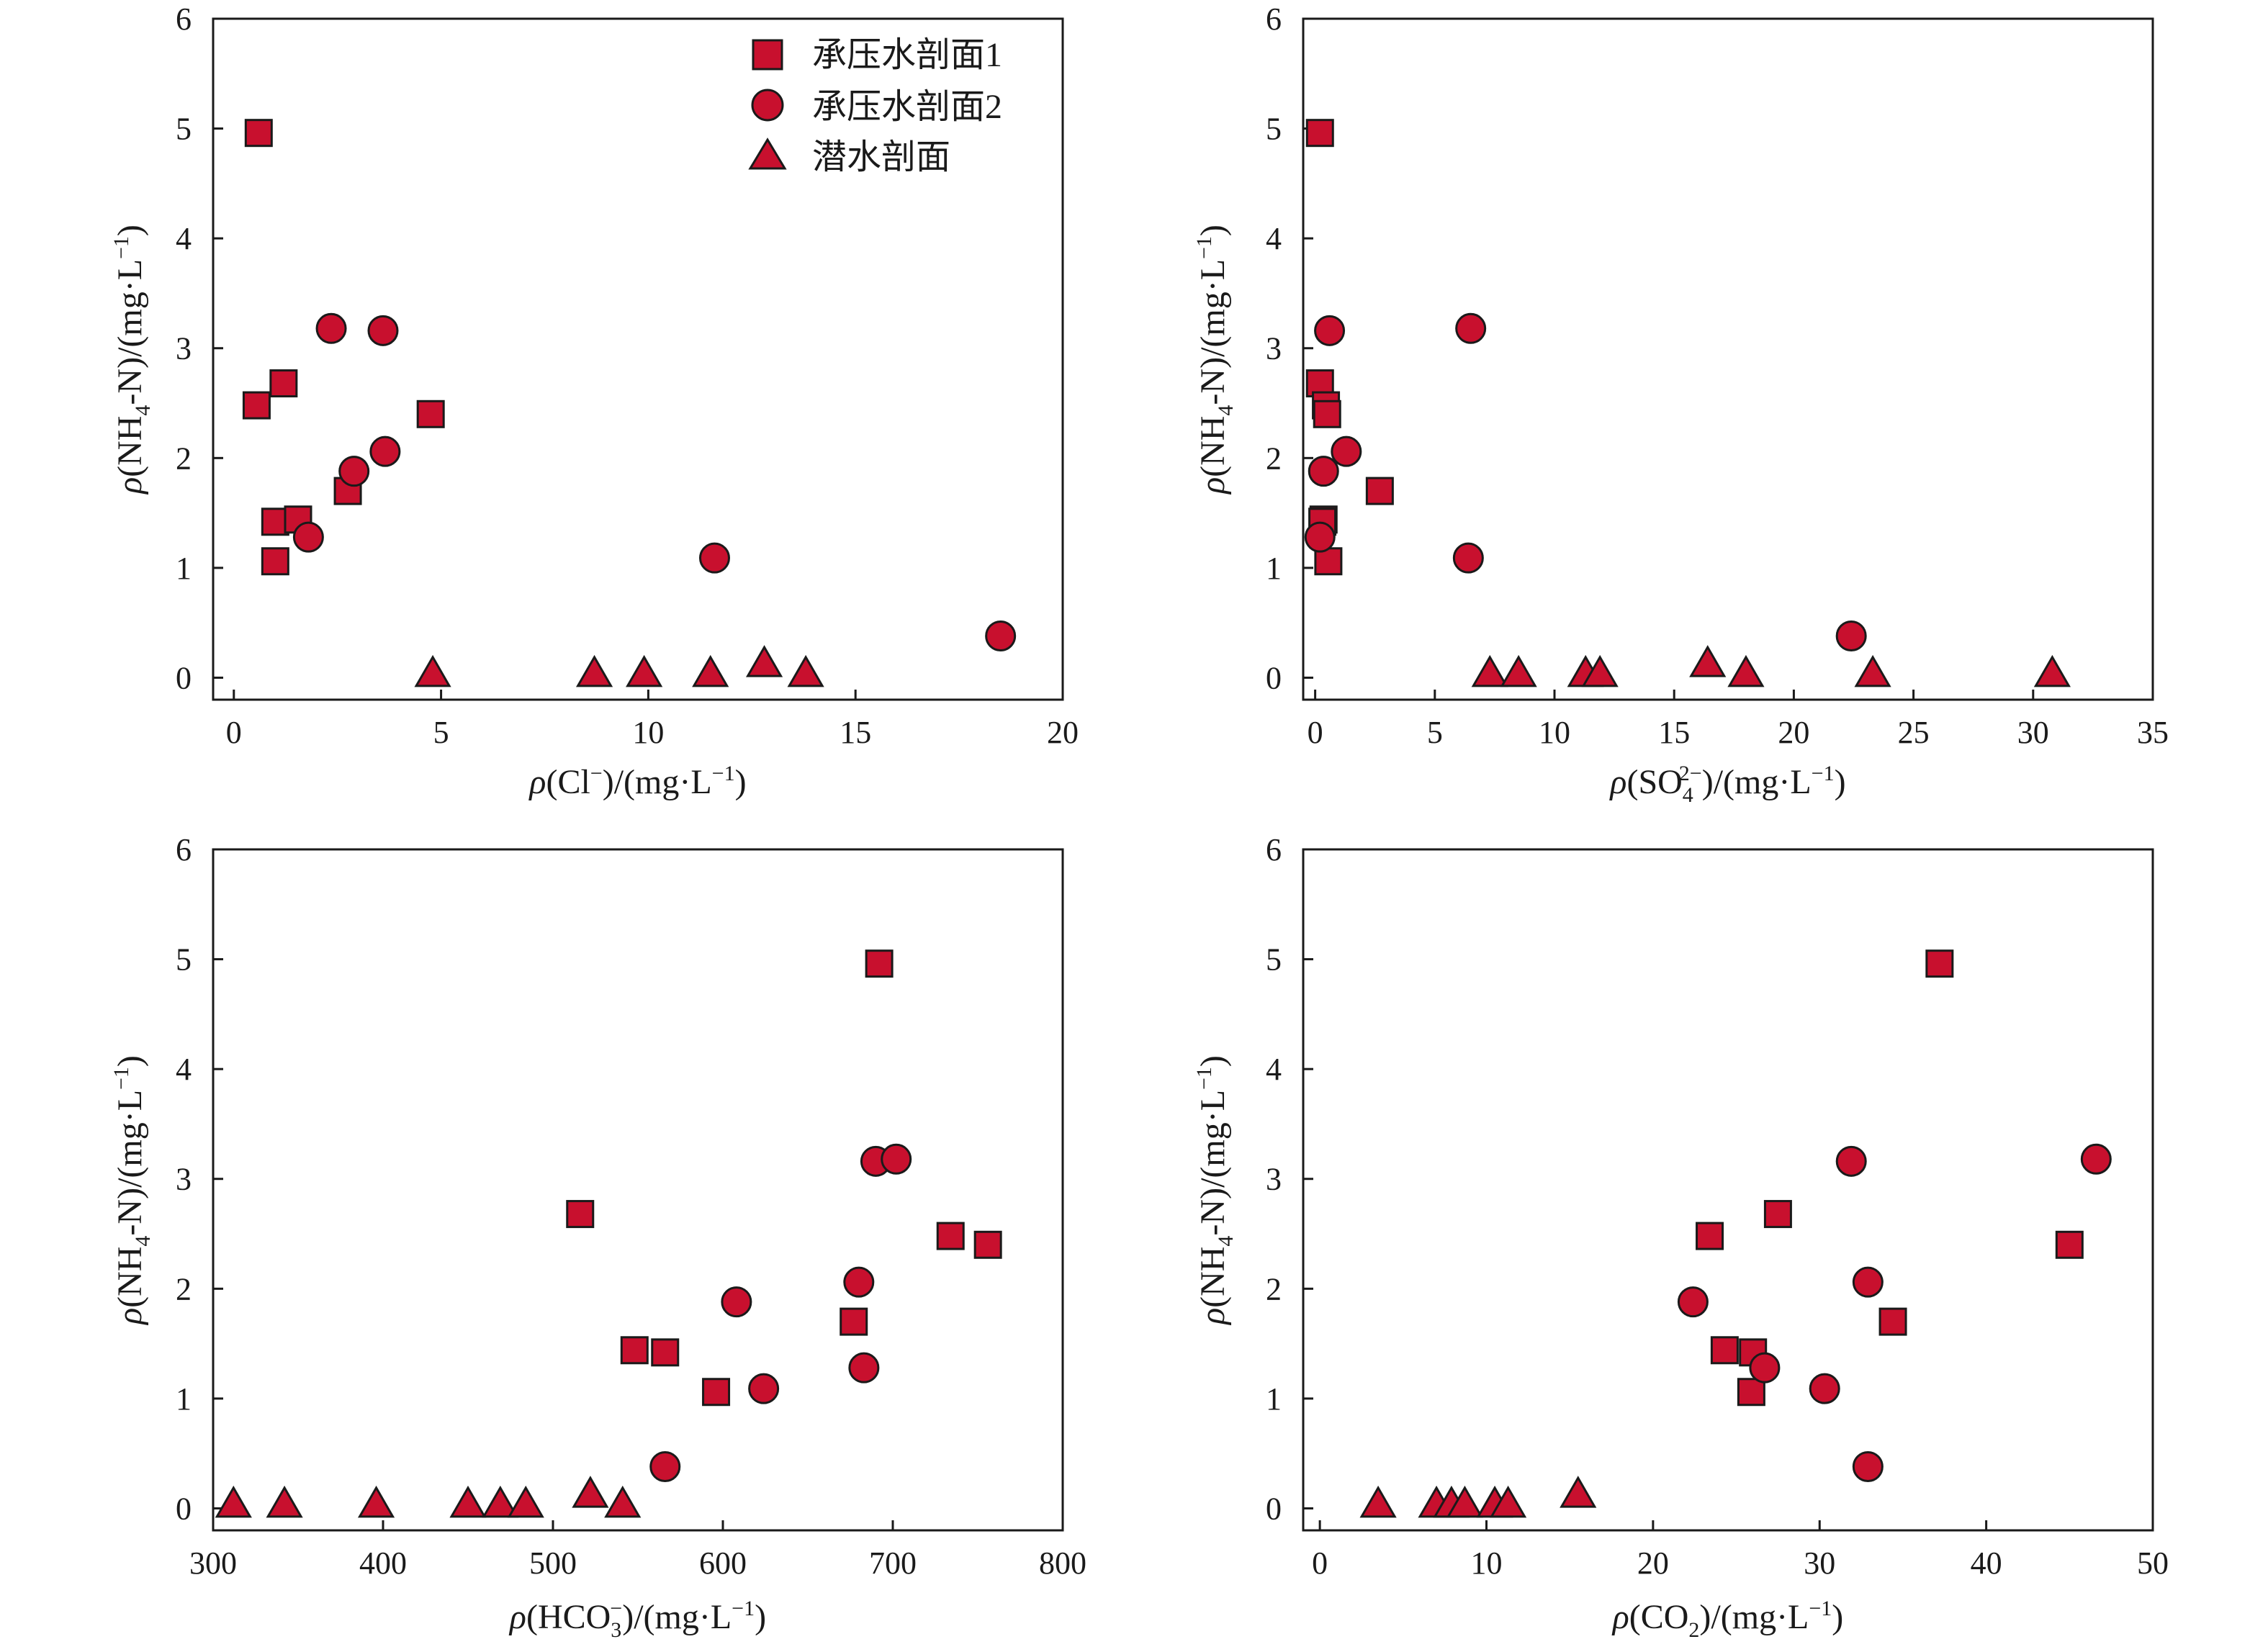 Image resolution: width=2268 pixels, height=1652 pixels. I want to click on legend-square-marker, so click(767, 55).